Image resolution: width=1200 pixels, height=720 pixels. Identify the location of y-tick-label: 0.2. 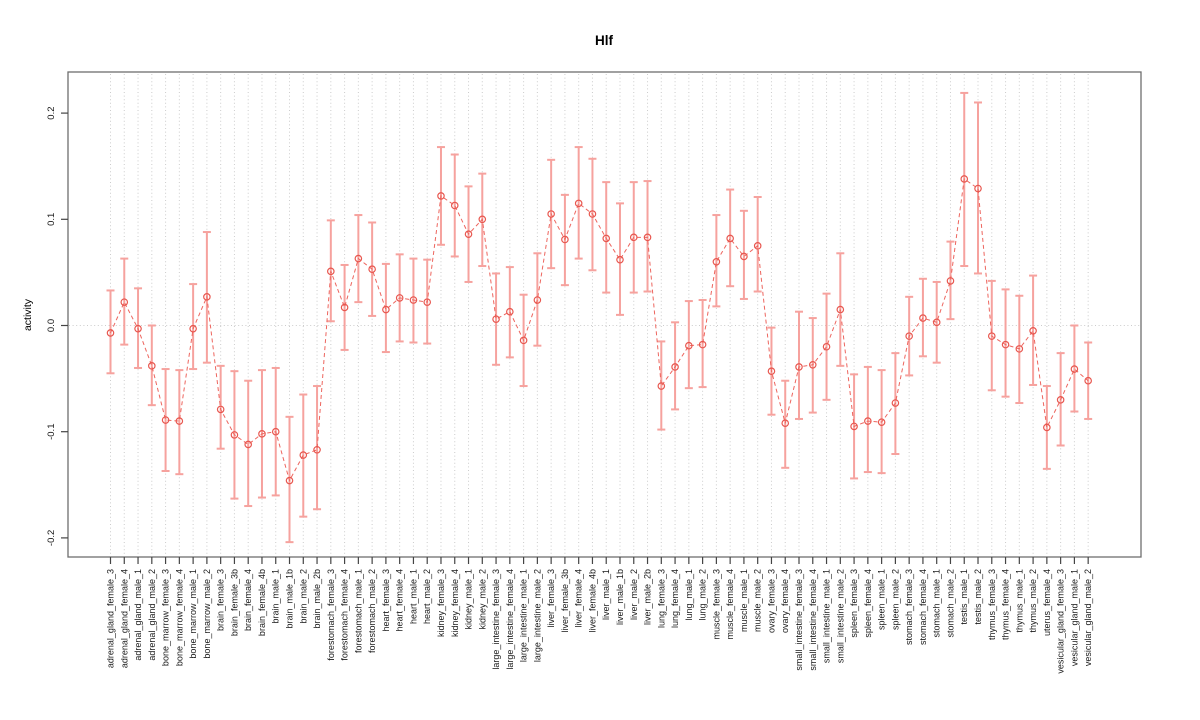
(51, 112).